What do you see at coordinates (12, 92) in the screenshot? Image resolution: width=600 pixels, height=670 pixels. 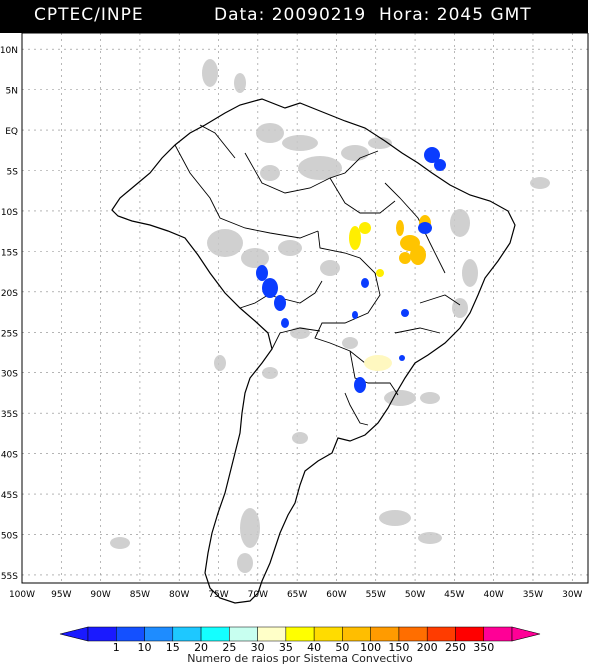 I see `lat-label: 5N` at bounding box center [12, 92].